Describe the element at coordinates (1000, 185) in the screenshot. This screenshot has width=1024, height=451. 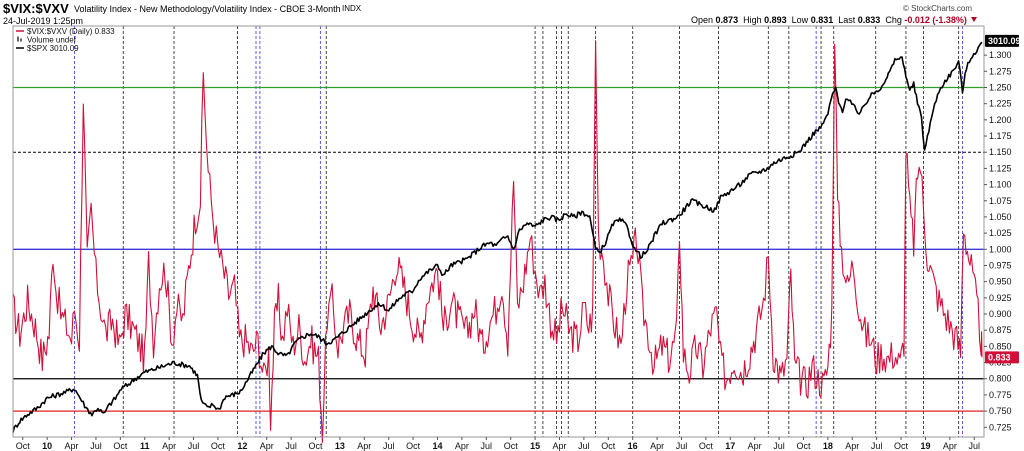
I see `y-tick-label: 1.100` at that location.